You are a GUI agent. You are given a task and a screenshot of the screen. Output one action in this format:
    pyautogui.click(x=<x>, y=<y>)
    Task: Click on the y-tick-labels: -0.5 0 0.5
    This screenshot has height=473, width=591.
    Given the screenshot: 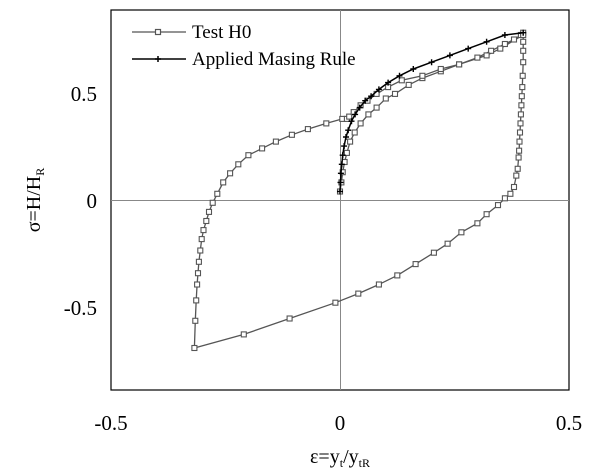 What is the action you would take?
    pyautogui.click(x=80, y=201)
    